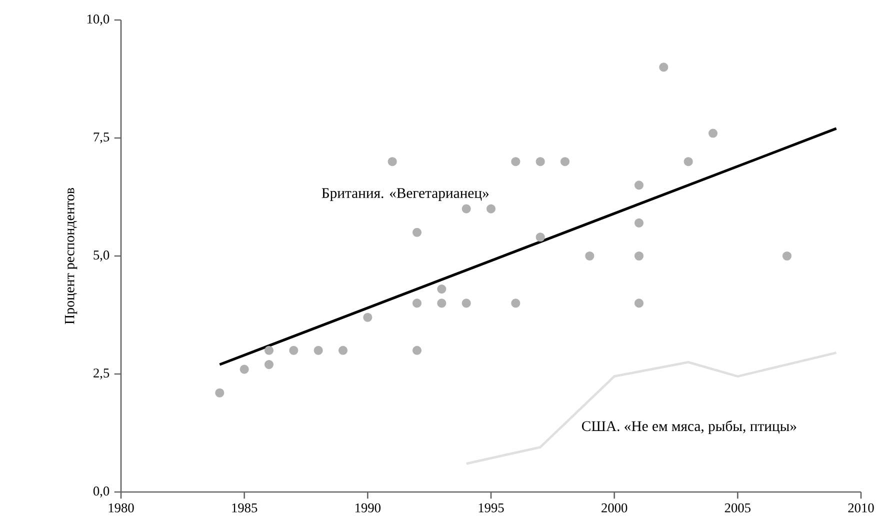 This screenshot has height=526, width=885. Describe the element at coordinates (101, 492) in the screenshot. I see `y-tick-label: 0,0` at that location.